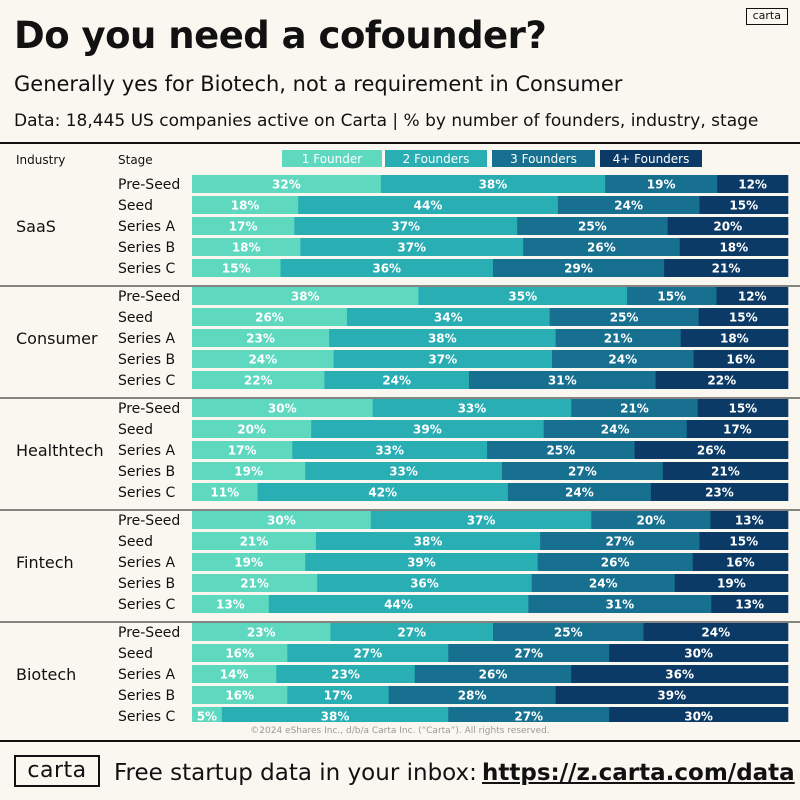  Describe the element at coordinates (332, 159) in the screenshot. I see `legend-label-1: 1 Founder` at that location.